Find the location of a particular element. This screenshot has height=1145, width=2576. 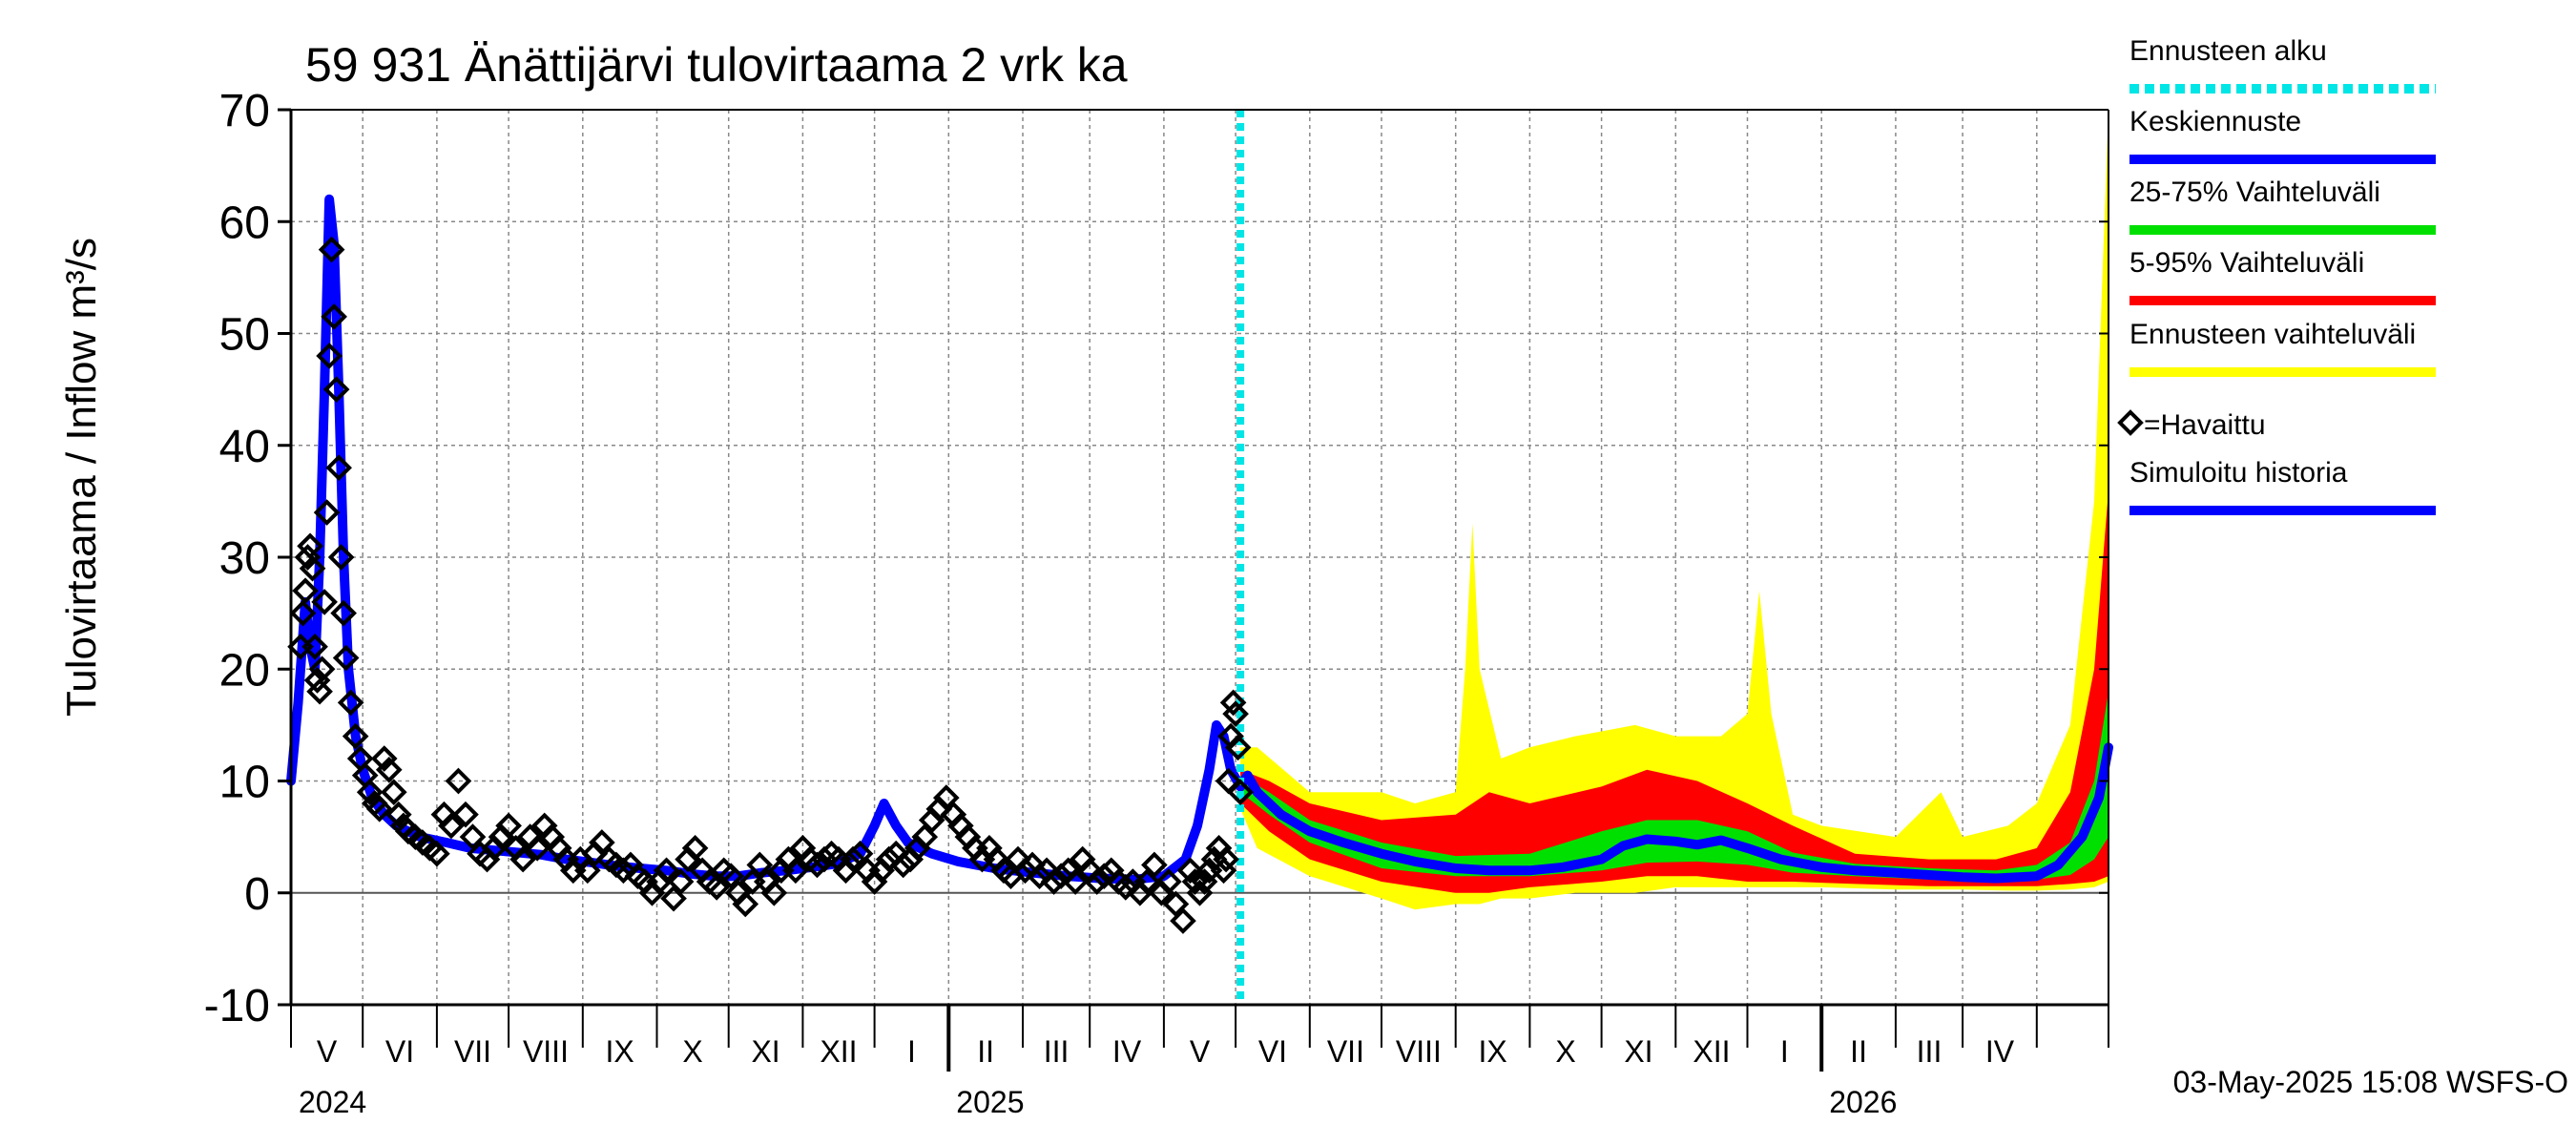

x-tick-label-month: XI is located at coordinates (1638, 1051).